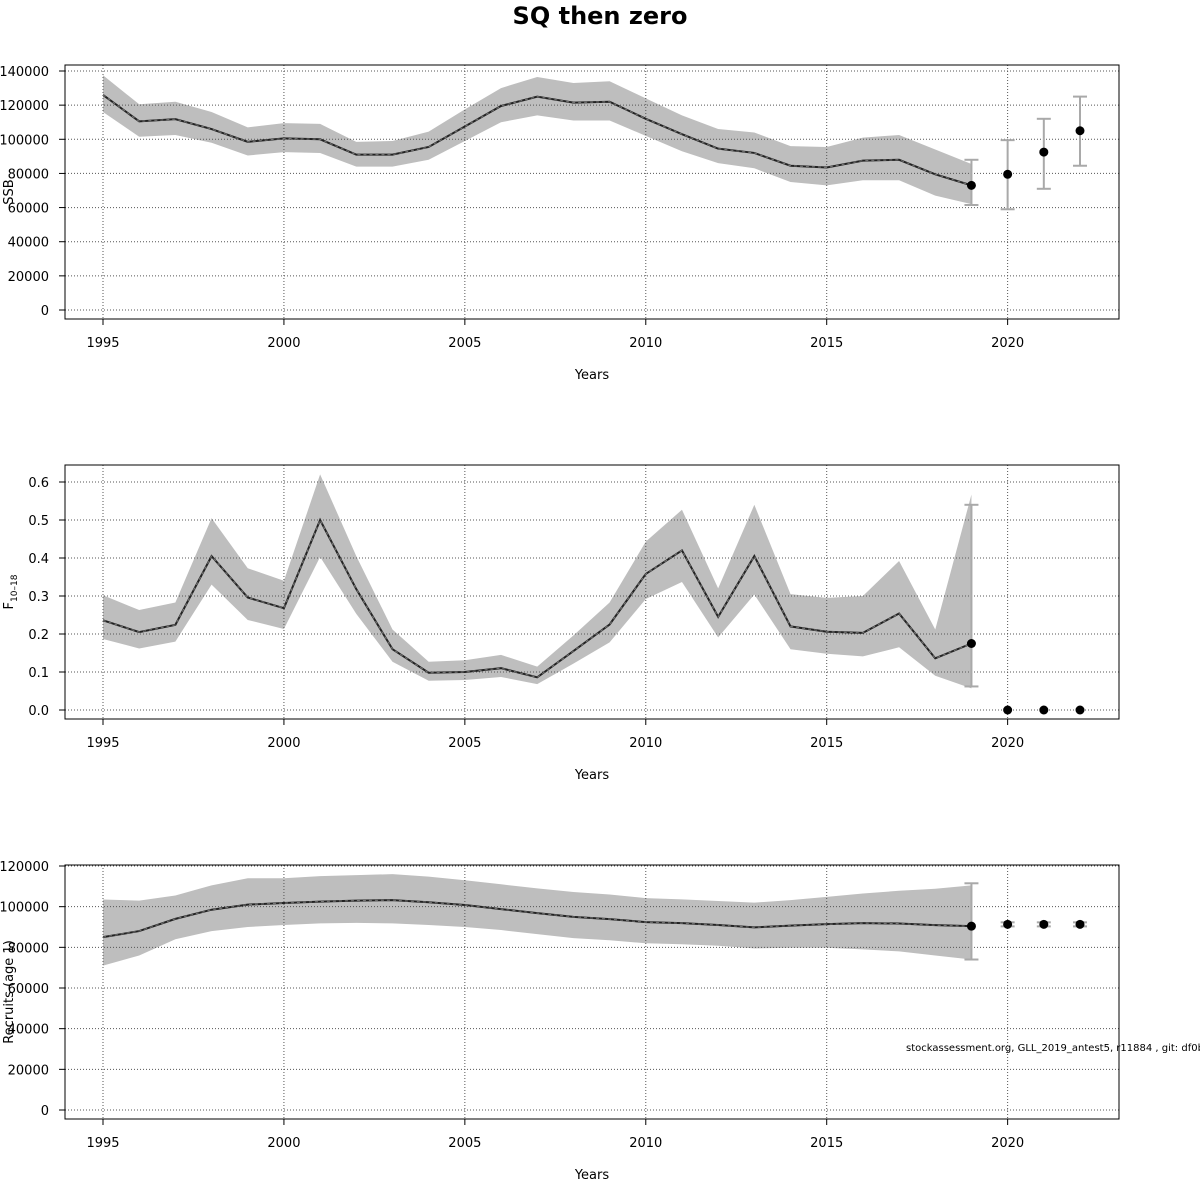 The image size is (1200, 1200). What do you see at coordinates (38, 597) in the screenshot?
I see `y-tick-label: 0.3` at bounding box center [38, 597].